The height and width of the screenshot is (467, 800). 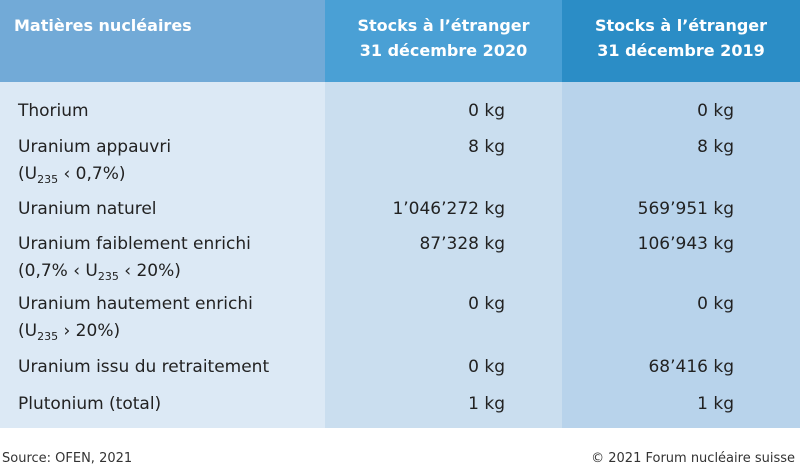 What do you see at coordinates (67, 458) in the screenshot?
I see `source: Source: OFEN, 2021` at bounding box center [67, 458].